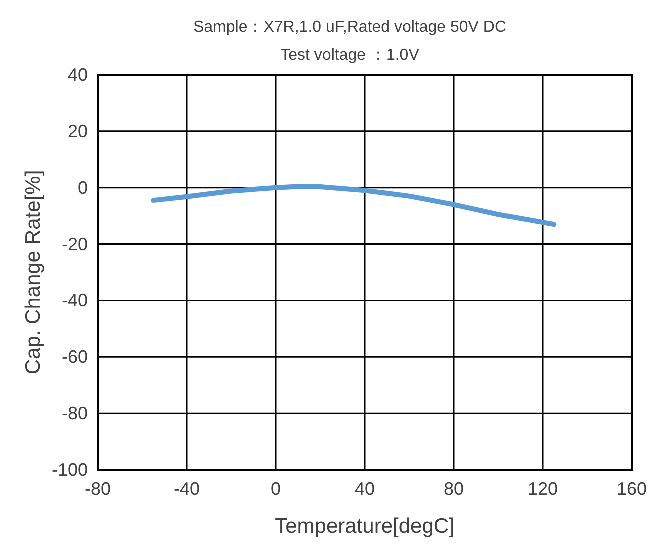 The image size is (665, 552). Describe the element at coordinates (78, 131) in the screenshot. I see `y-tick-label: 20` at that location.